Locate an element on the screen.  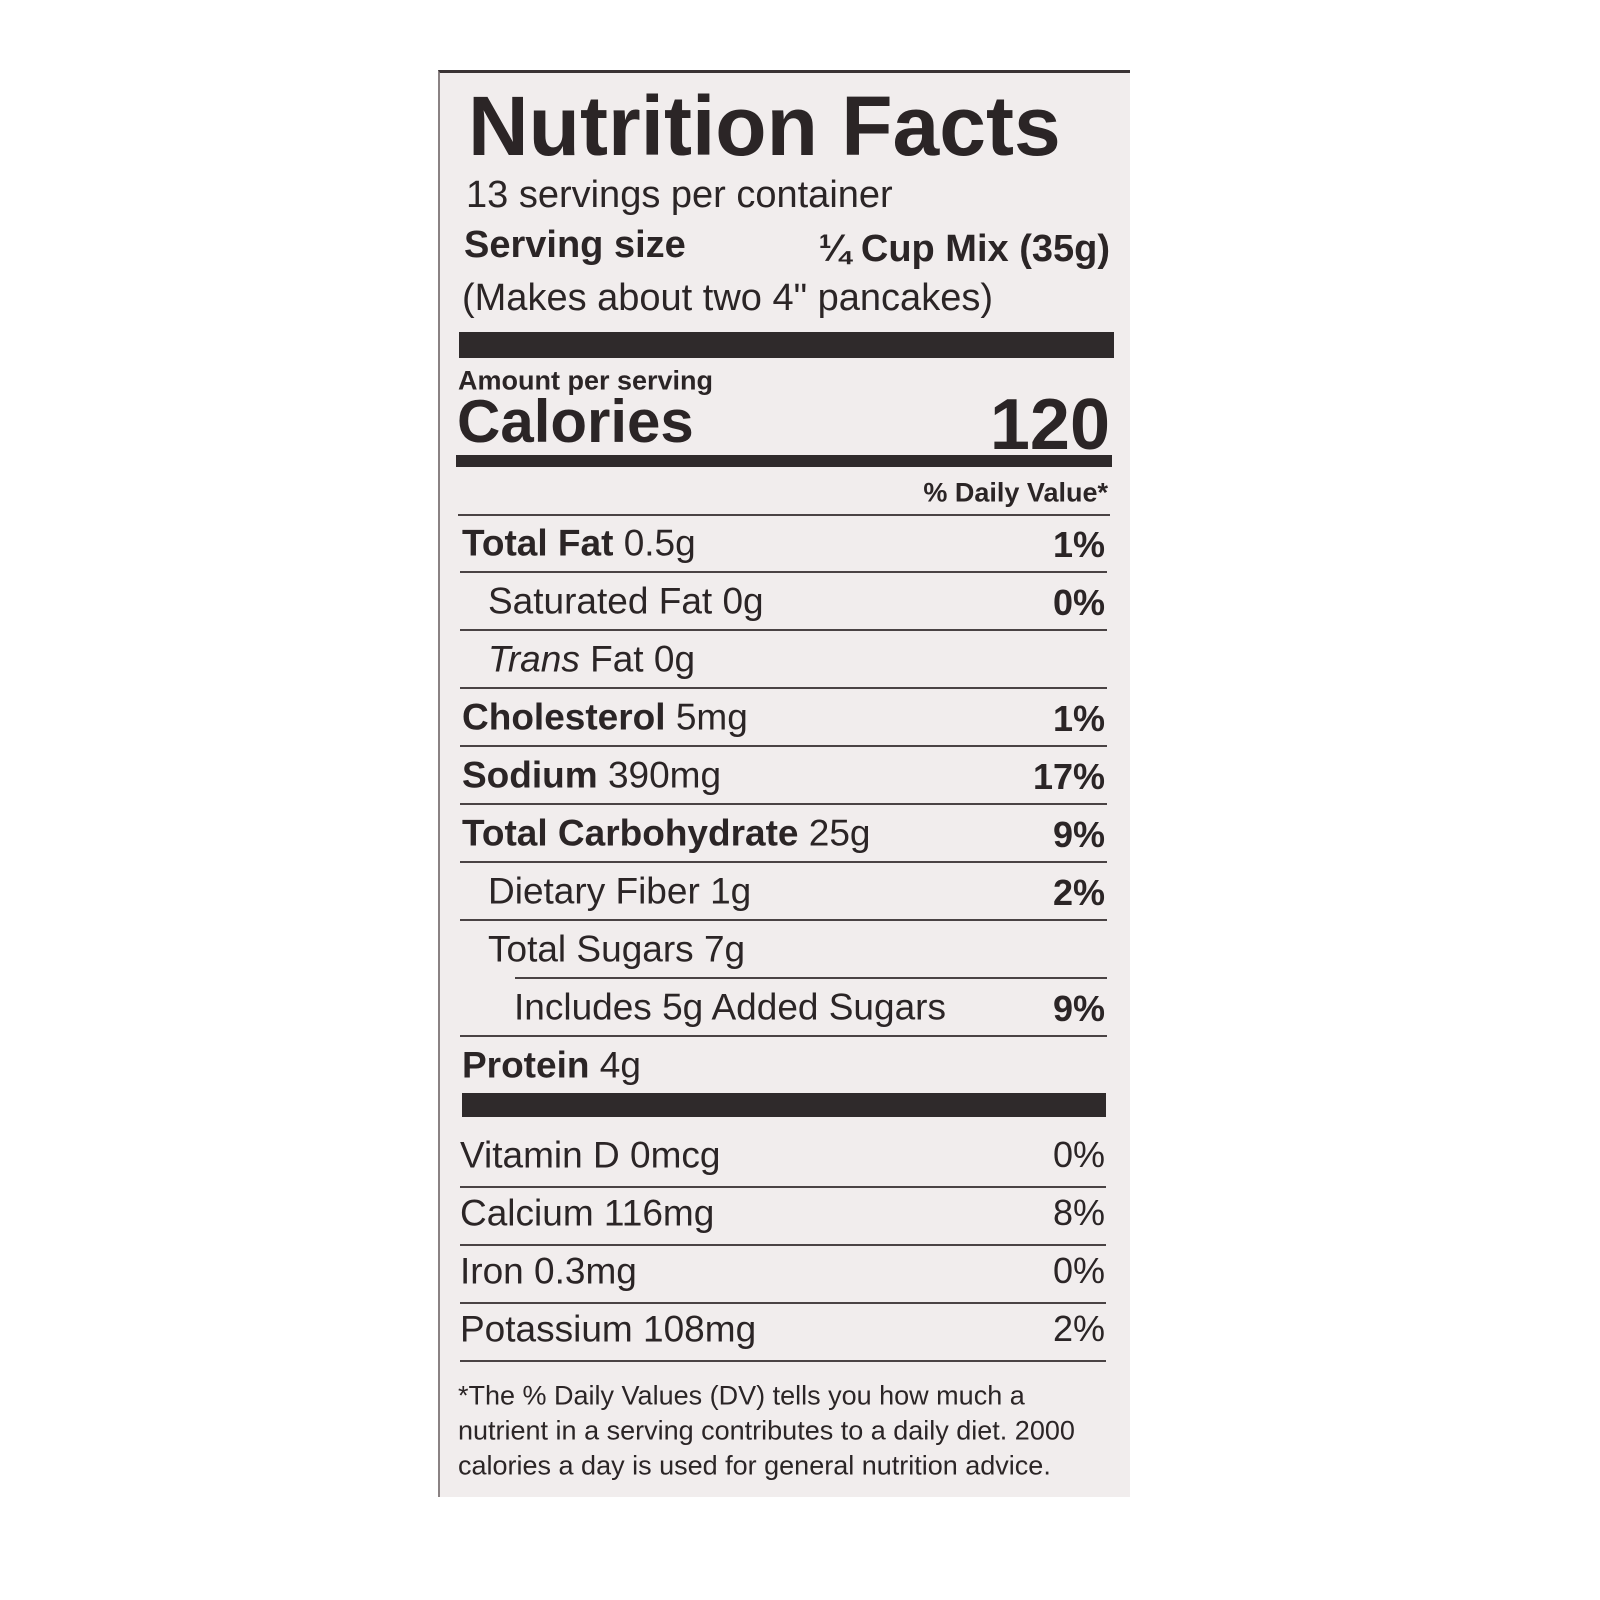
vitamin-row: Vitamin D 0mcg is located at coordinates (590, 1155).